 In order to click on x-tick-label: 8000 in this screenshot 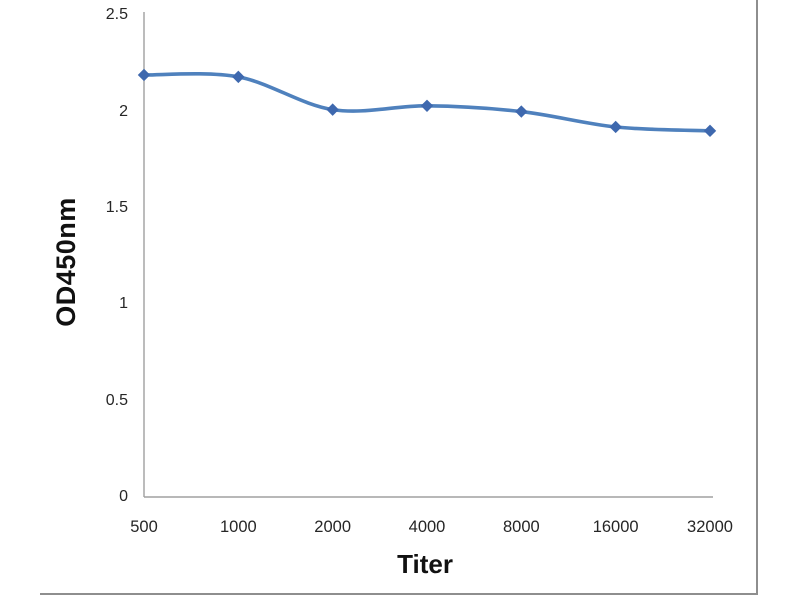, I will do `click(521, 527)`.